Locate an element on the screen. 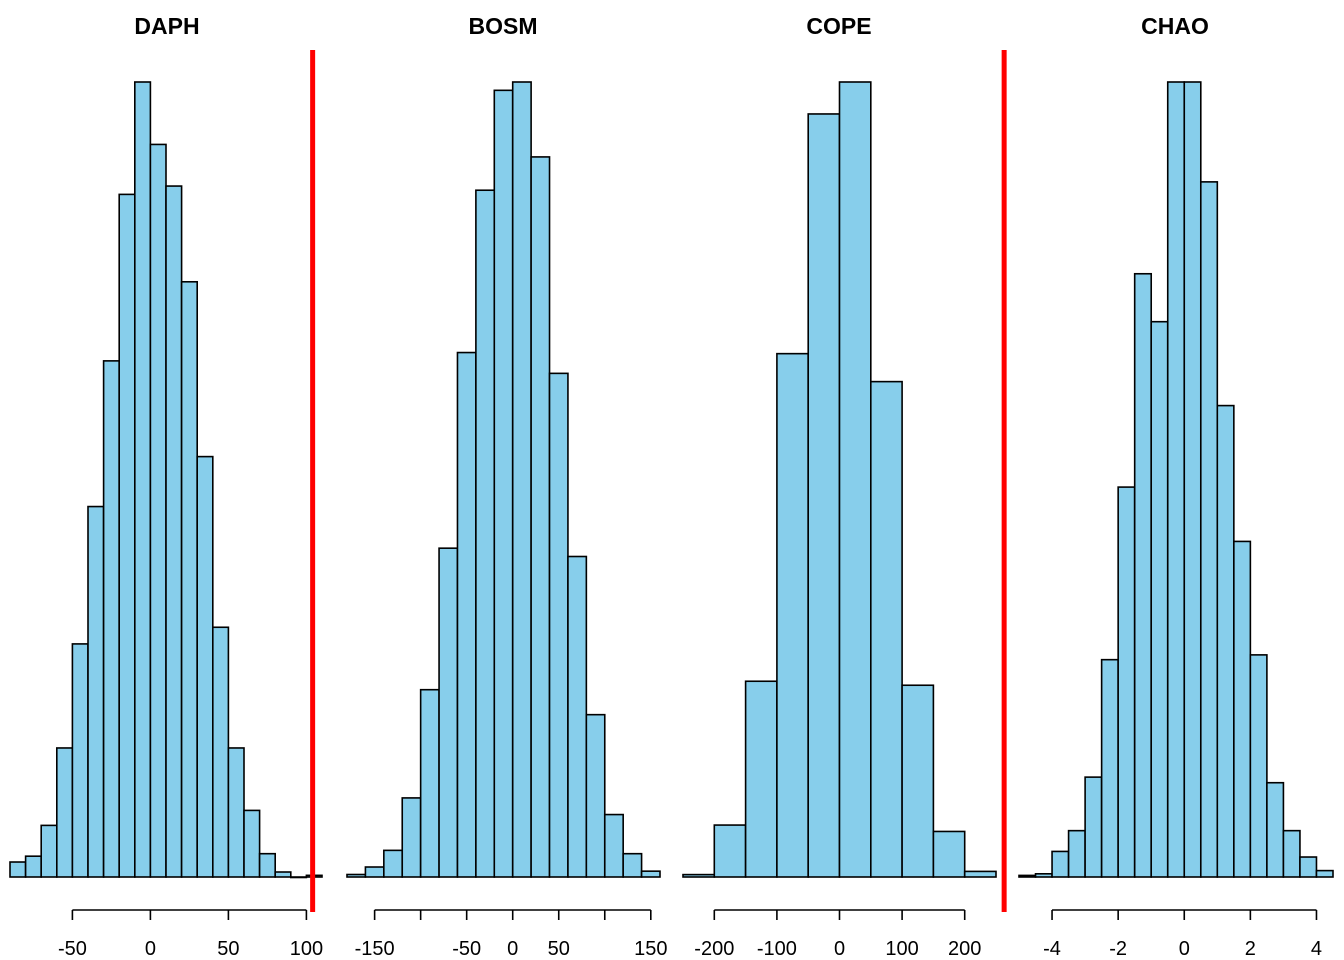 The height and width of the screenshot is (960, 1344). panel-title-bosm: BOSM is located at coordinates (503, 26).